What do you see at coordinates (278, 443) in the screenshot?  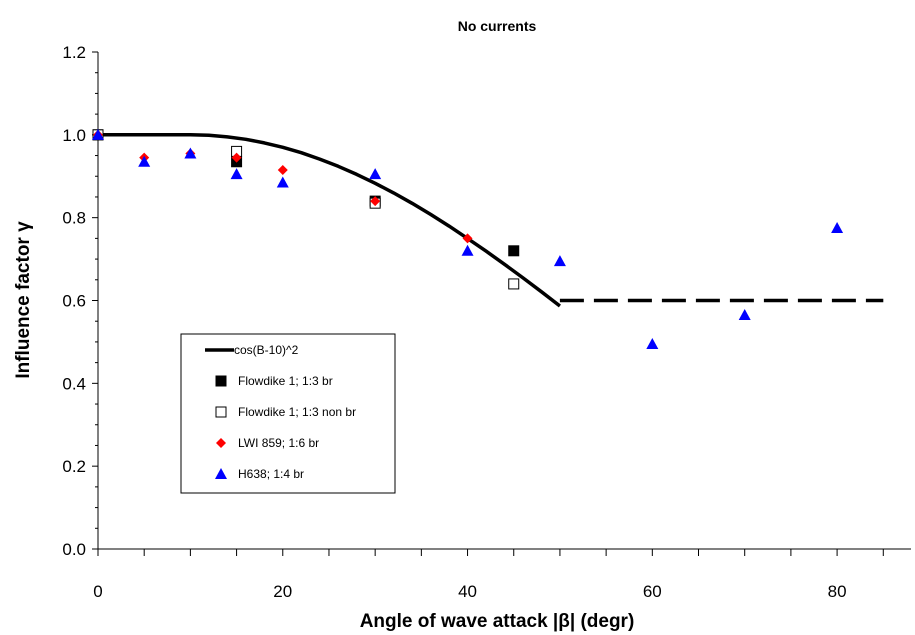 I see `legend-label: LWI 859; 1:6 br` at bounding box center [278, 443].